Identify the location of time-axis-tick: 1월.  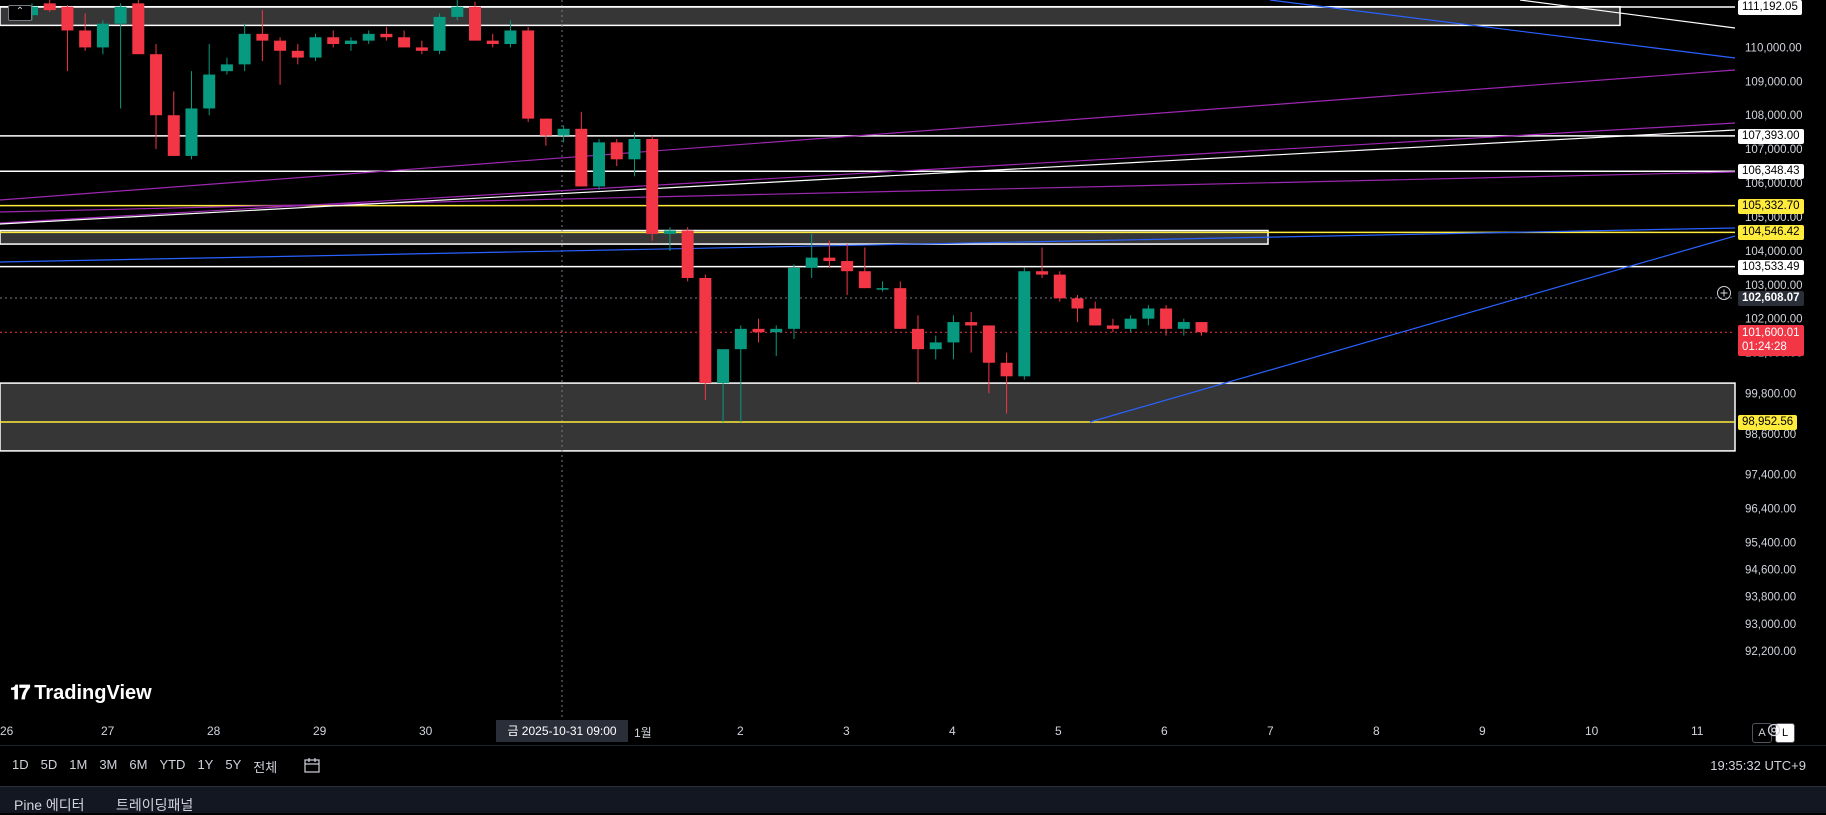
(643, 733).